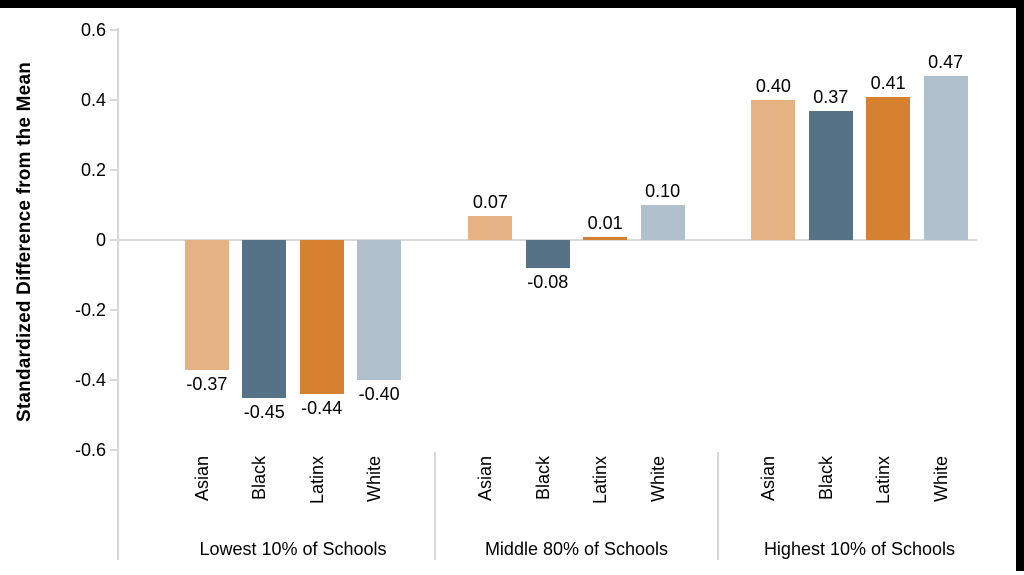 This screenshot has width=1024, height=575. I want to click on y-tick-label: 0.2, so click(93, 170).